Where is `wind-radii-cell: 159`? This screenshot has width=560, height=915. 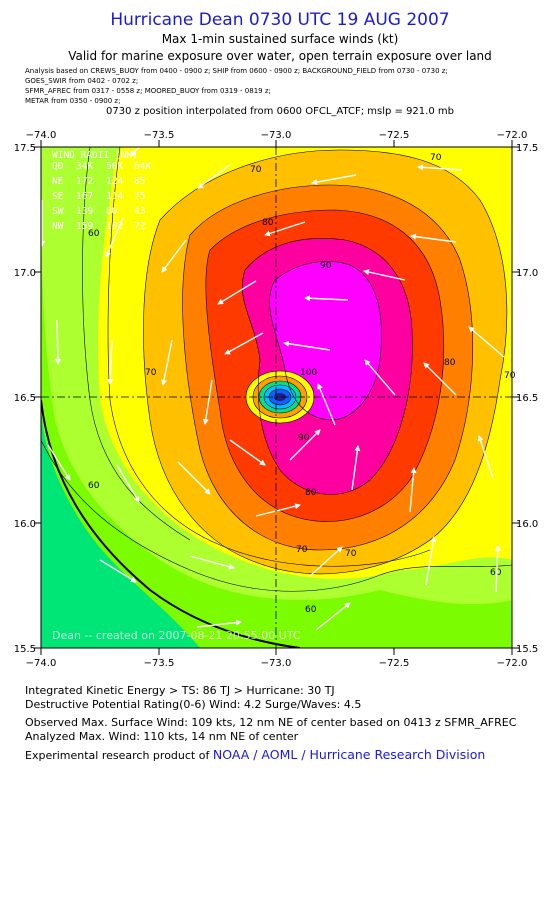
wind-radii-cell: 159 is located at coordinates (84, 226).